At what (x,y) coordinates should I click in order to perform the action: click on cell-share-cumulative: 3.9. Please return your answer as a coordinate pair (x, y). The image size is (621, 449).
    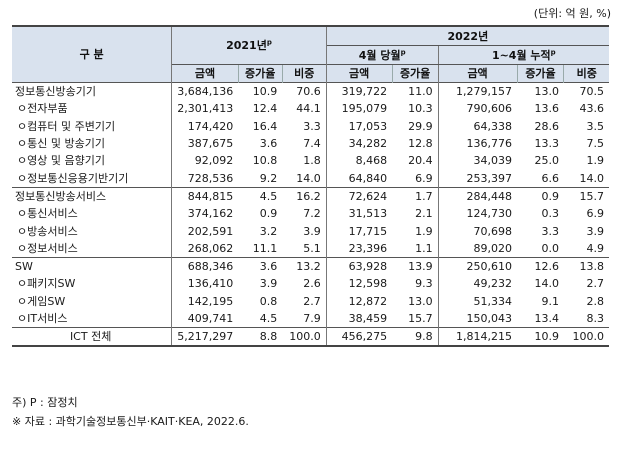
    Looking at the image, I should click on (595, 231).